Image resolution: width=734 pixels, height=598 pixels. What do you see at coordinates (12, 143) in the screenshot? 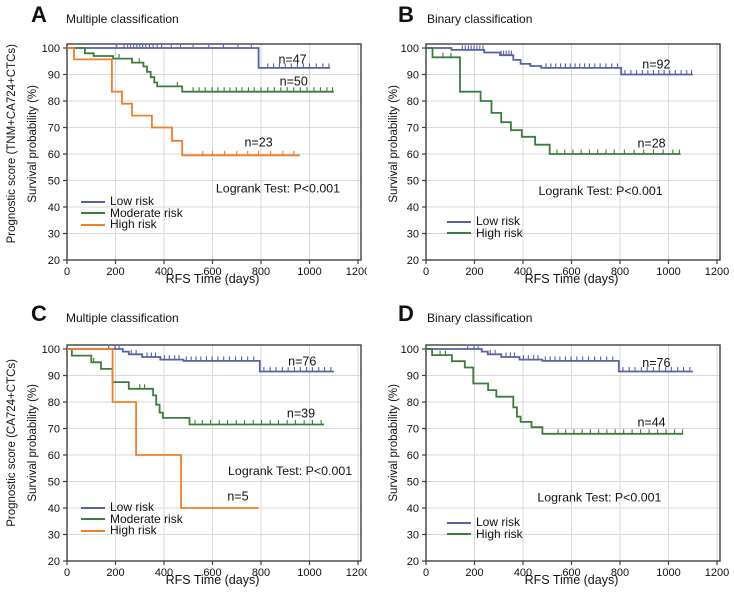
I see `y-axis-outer-label: Prognostic score (TNM+CA724+CTCs)` at bounding box center [12, 143].